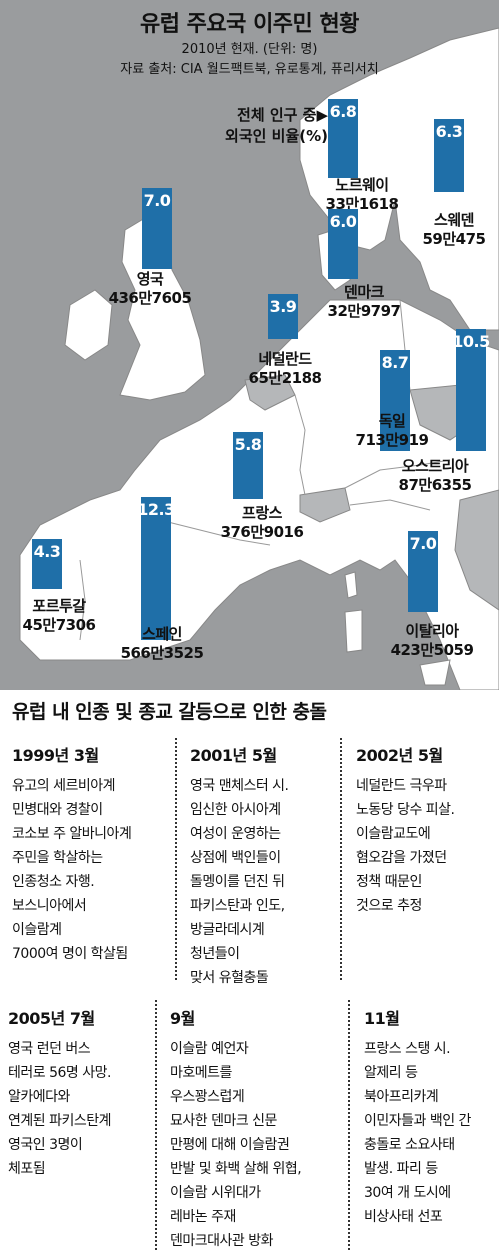  Describe the element at coordinates (45, 1145) in the screenshot. I see `event-line: 영국인 3명이` at that location.